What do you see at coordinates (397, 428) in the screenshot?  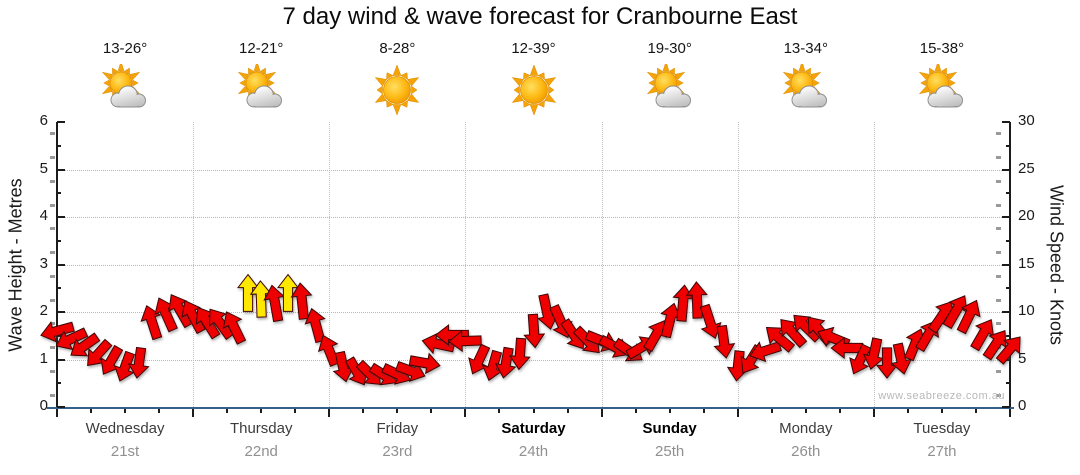 I see `day-name: Friday` at bounding box center [397, 428].